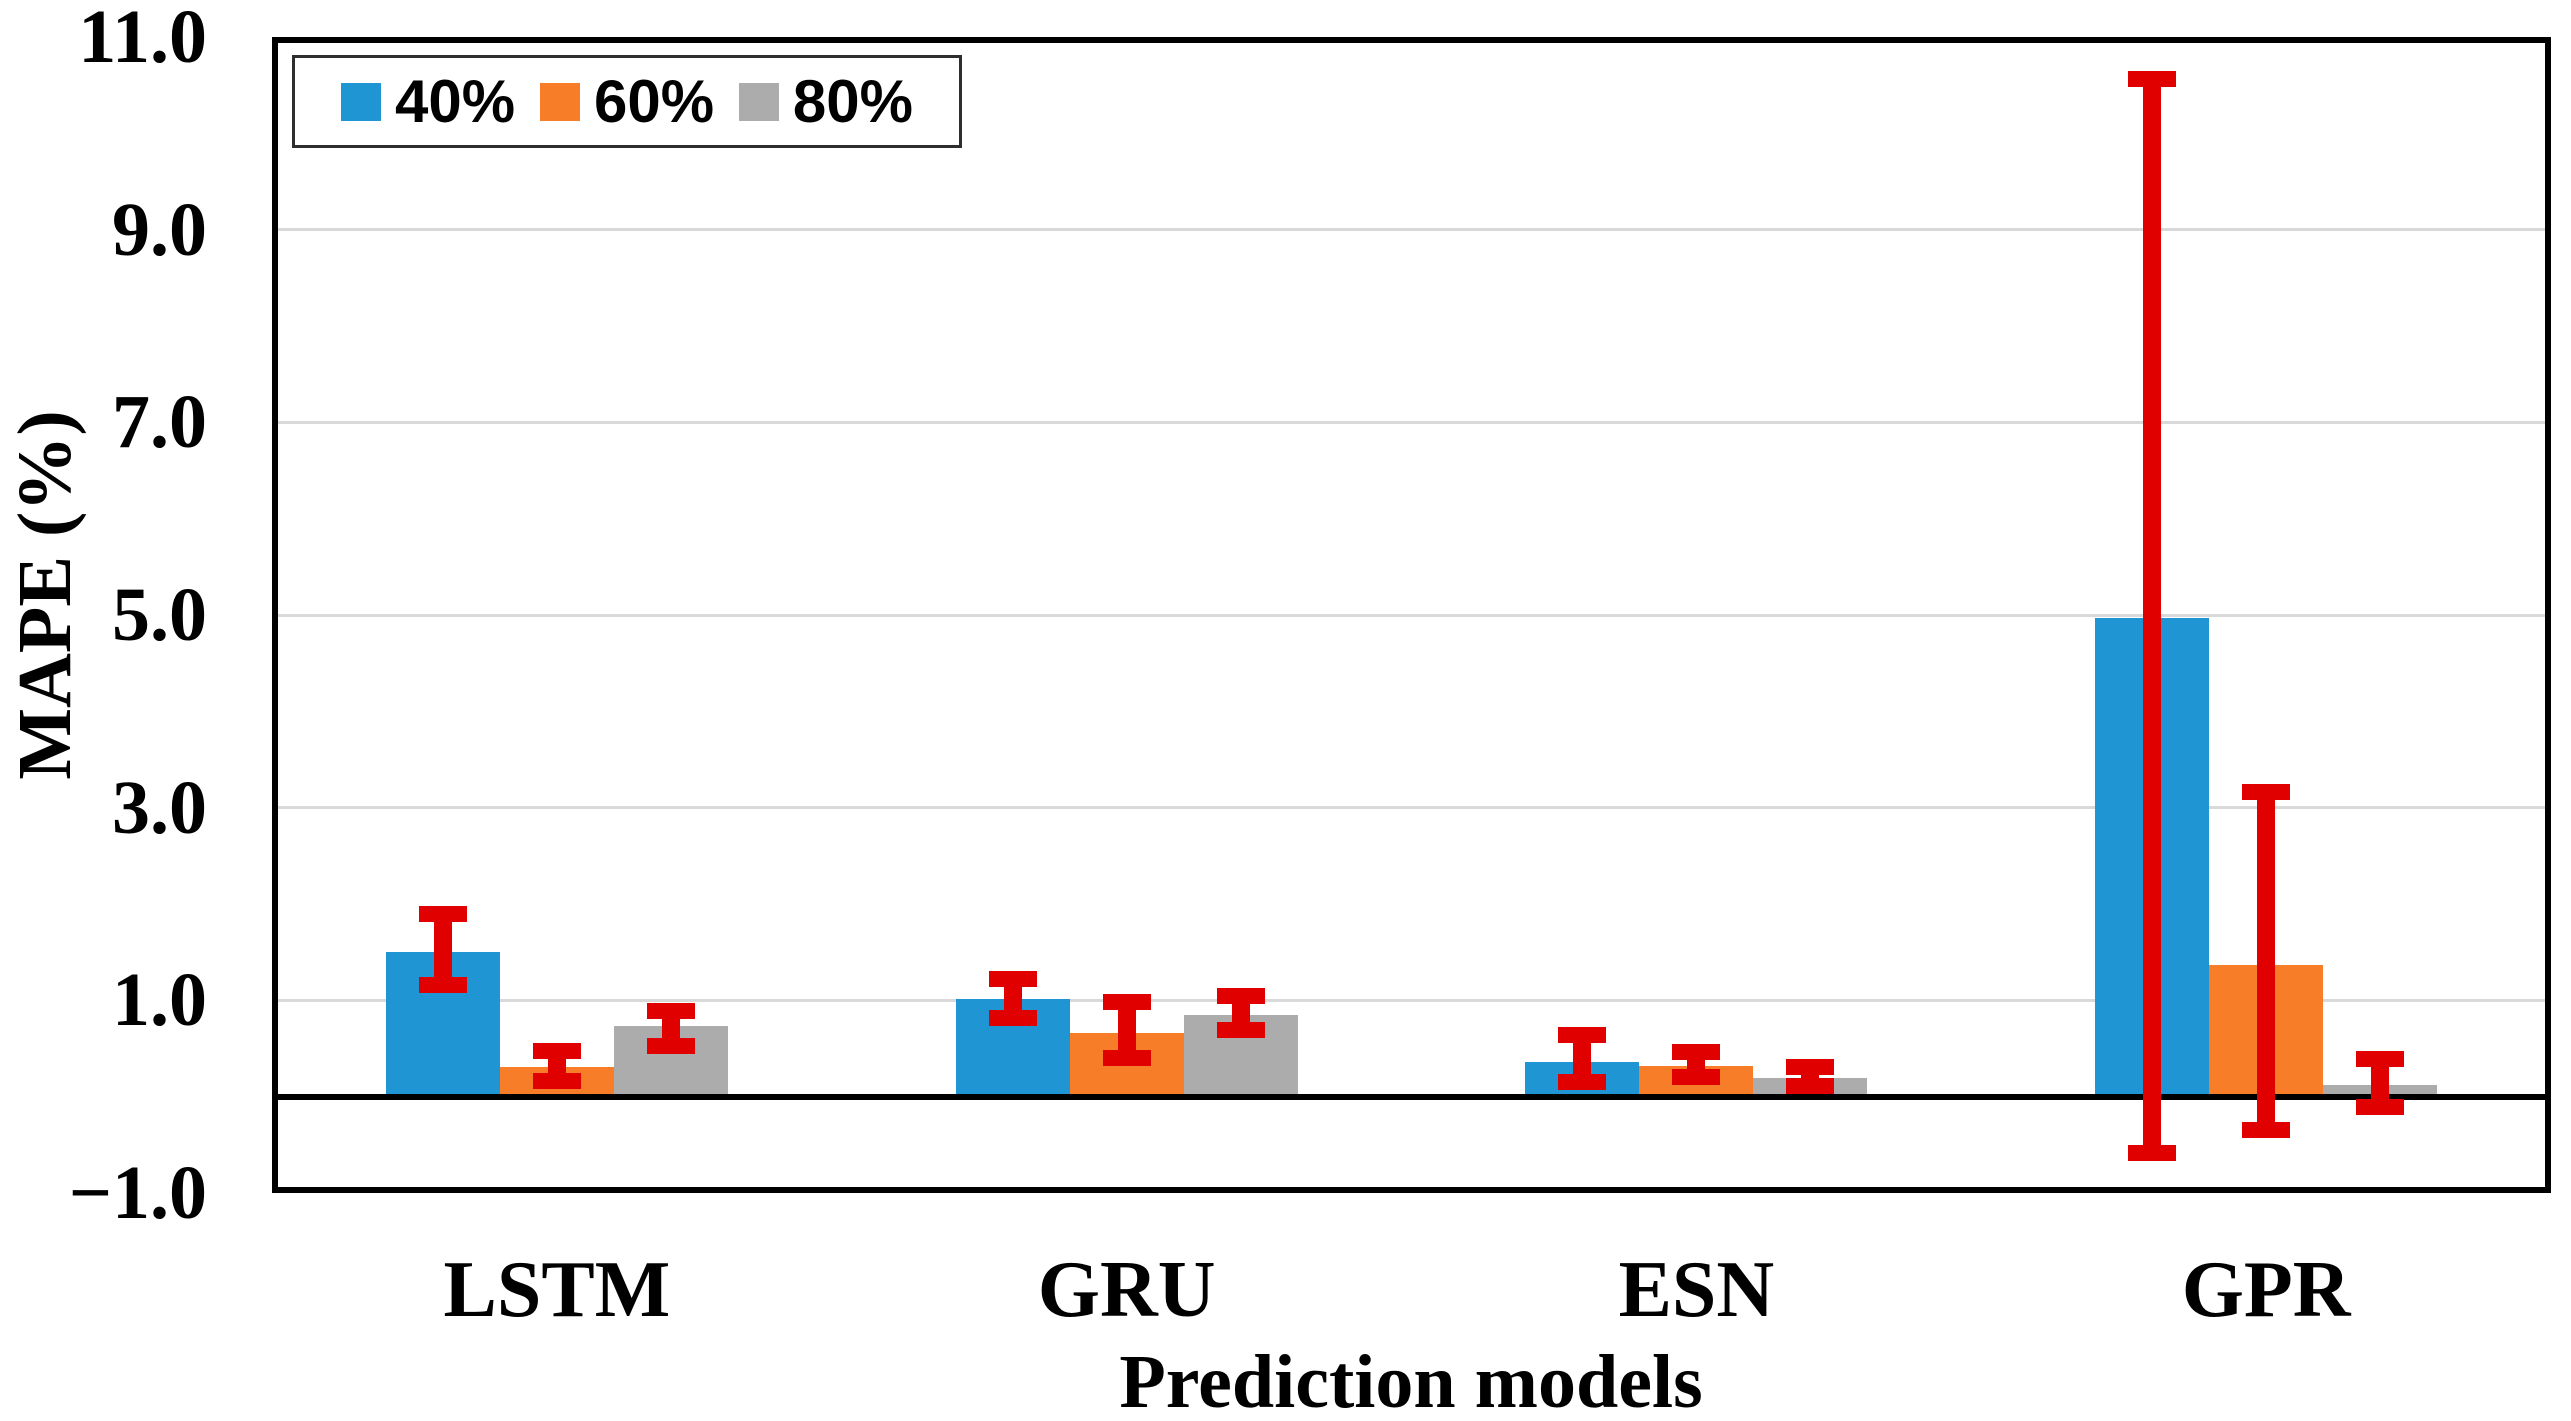 The image size is (2571, 1421). I want to click on y-tick-7.0: 7.0, so click(159, 422).